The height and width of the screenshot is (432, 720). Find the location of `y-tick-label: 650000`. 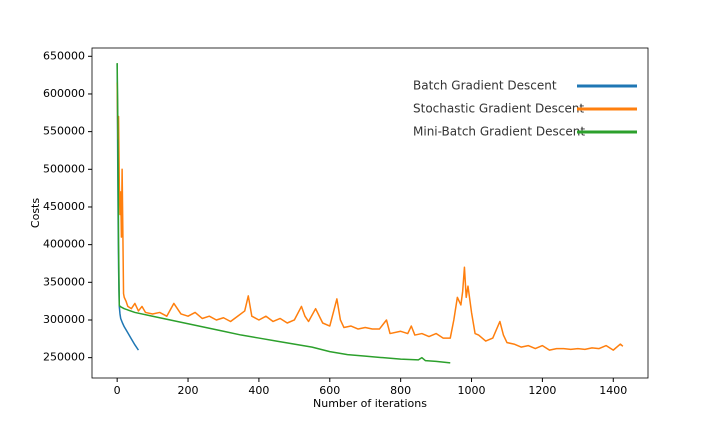

y-tick-label: 650000 is located at coordinates (64, 55).